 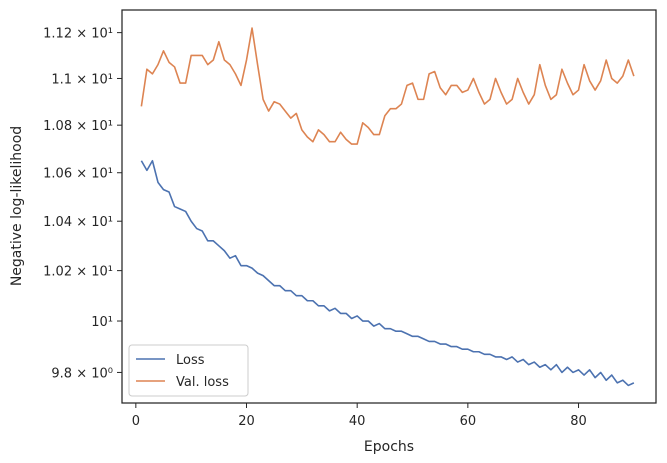 What do you see at coordinates (82, 79) in the screenshot?
I see `y-tick-label: 1.1 × 10¹` at bounding box center [82, 79].